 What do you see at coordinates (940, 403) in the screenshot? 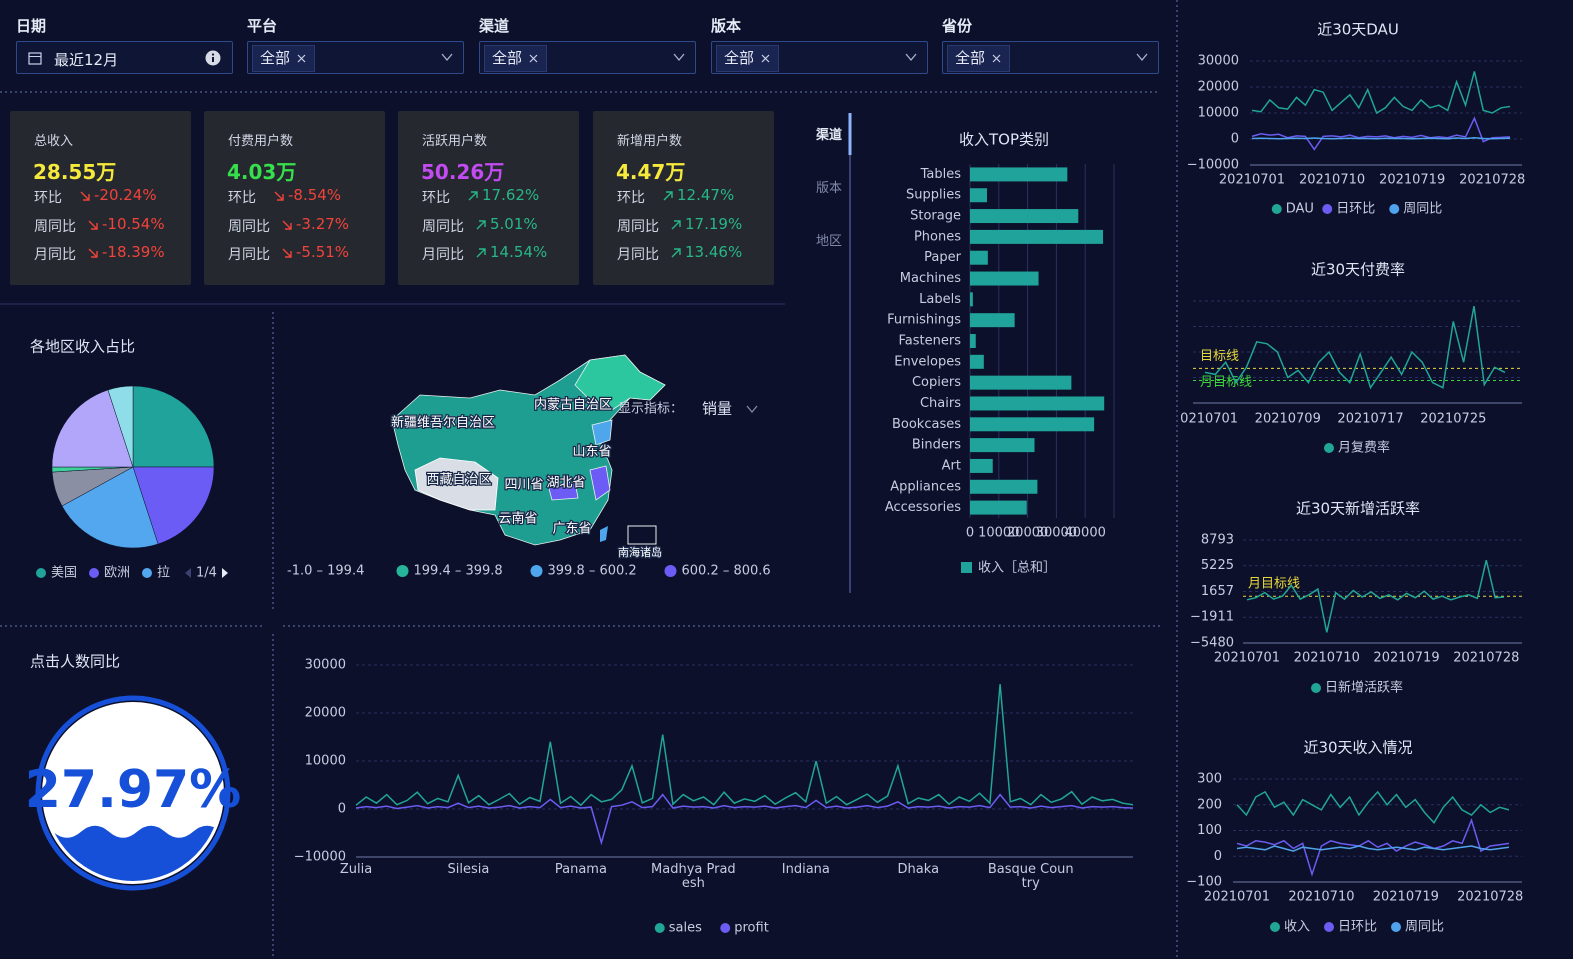
I see `y-tick-label: Chairs` at bounding box center [940, 403].